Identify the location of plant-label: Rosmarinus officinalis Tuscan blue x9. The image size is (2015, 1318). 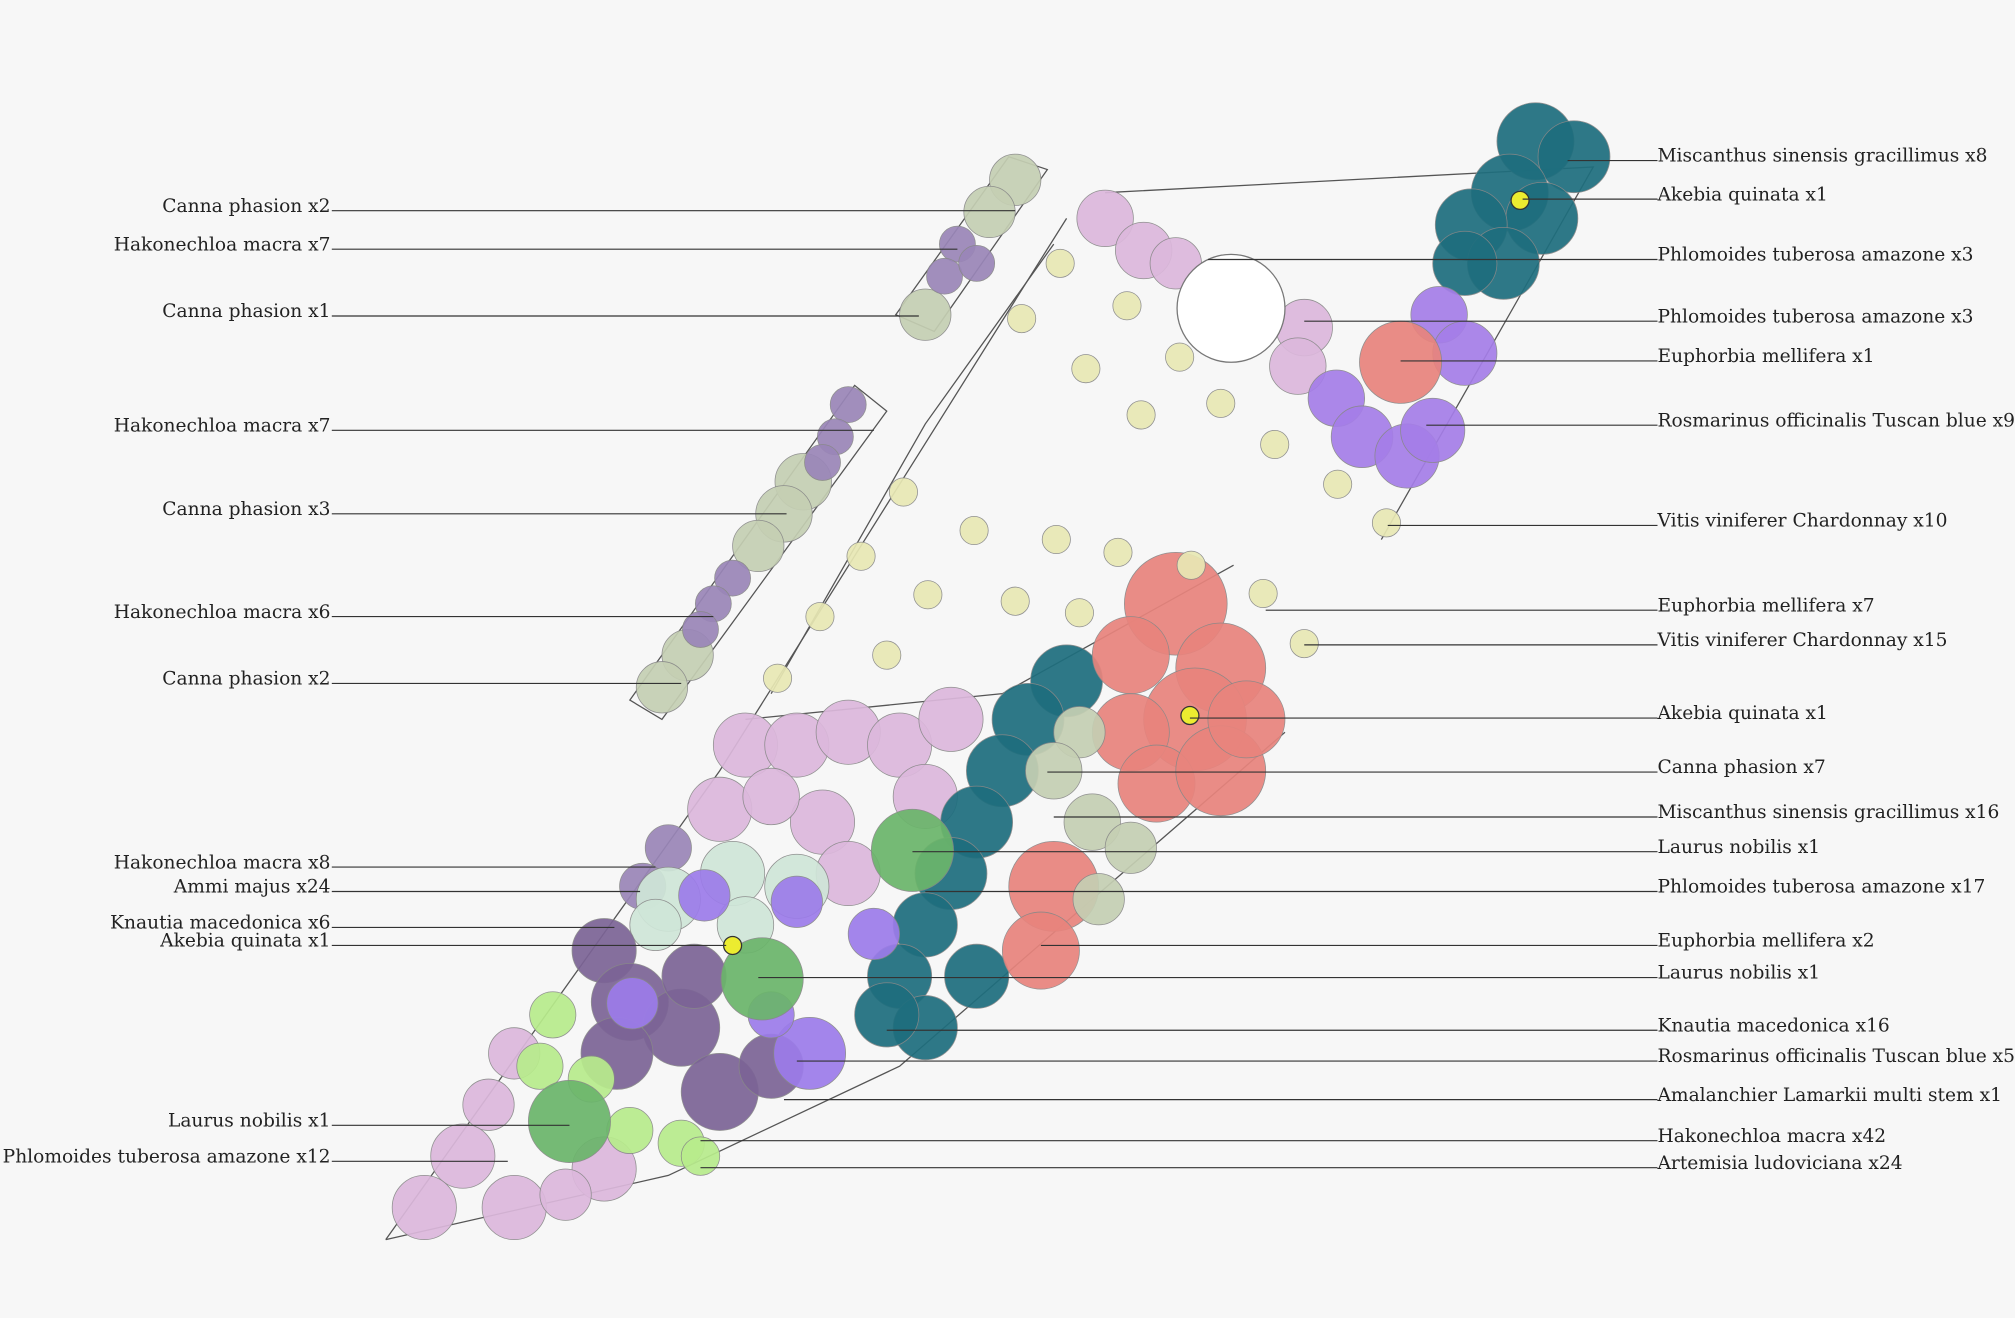
(1836, 420).